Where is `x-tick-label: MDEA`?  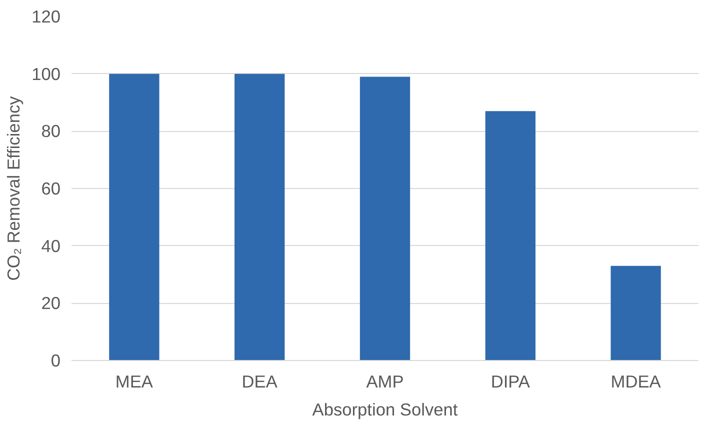
x-tick-label: MDEA is located at coordinates (636, 382).